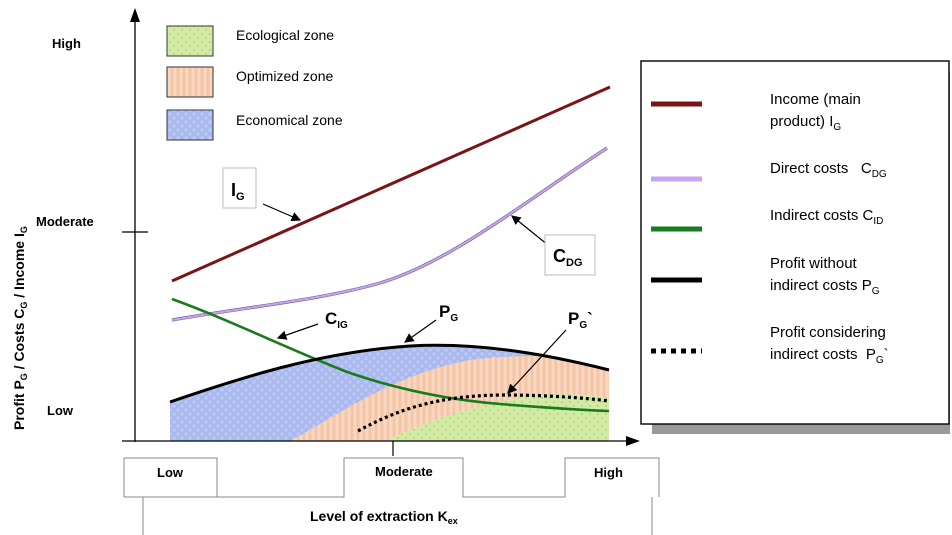 The image size is (952, 535). I want to click on x-label-band-top, so click(392, 477).